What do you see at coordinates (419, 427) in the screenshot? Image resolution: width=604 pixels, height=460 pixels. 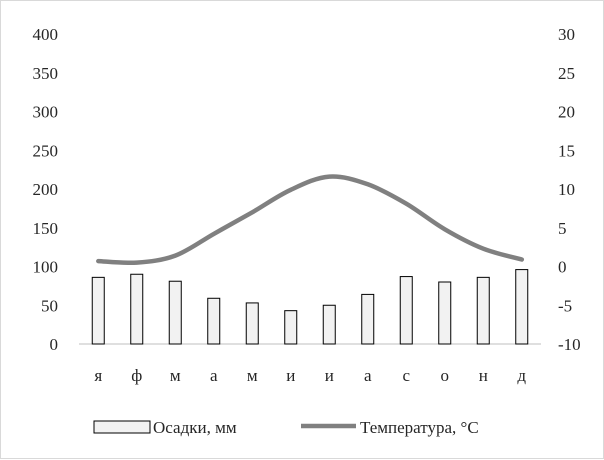 I see `legend-temperature-label: Температура, °С` at bounding box center [419, 427].